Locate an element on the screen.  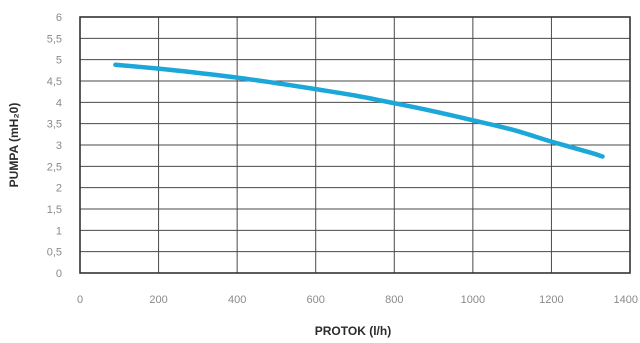
y-tick-label: 5 is located at coordinates (59, 61).